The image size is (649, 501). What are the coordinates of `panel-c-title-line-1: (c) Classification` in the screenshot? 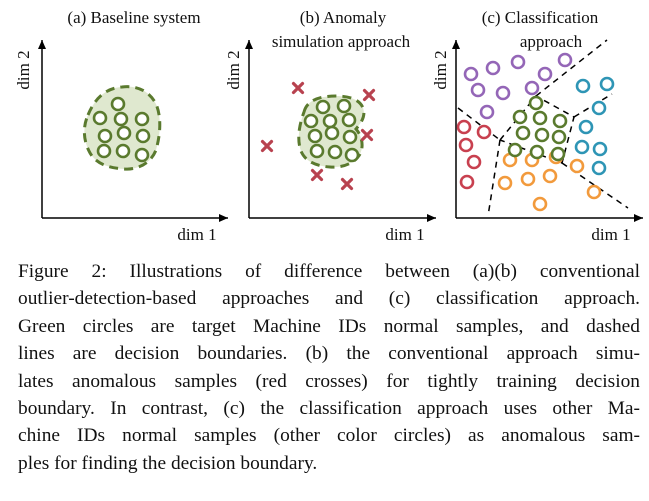 It's located at (540, 17).